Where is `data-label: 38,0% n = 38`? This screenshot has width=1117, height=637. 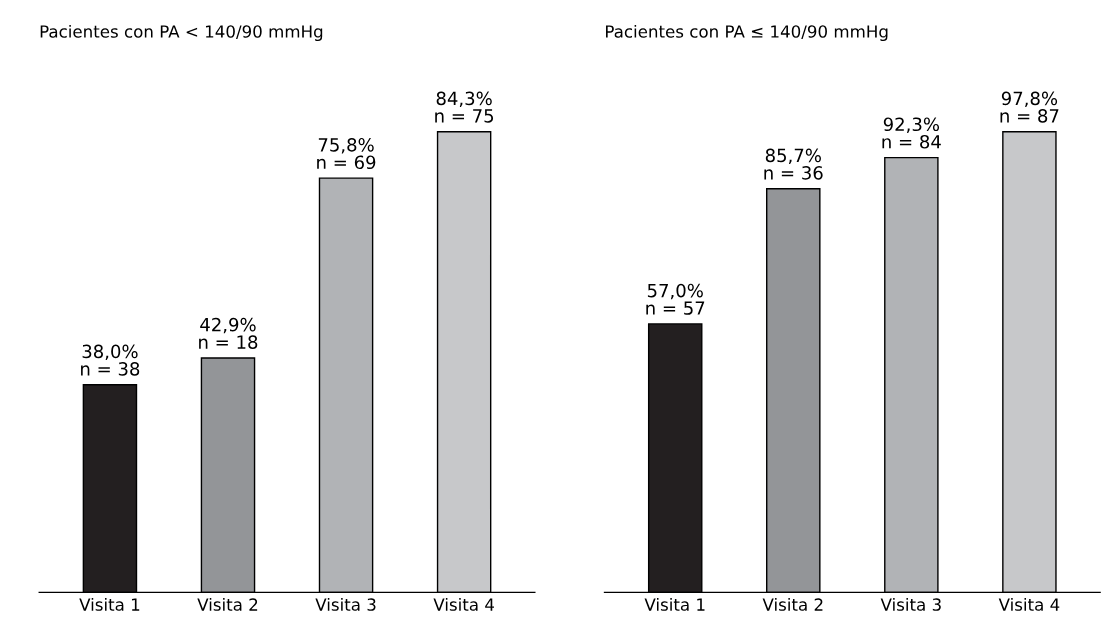
data-label: 38,0% n = 38 is located at coordinates (110, 360).